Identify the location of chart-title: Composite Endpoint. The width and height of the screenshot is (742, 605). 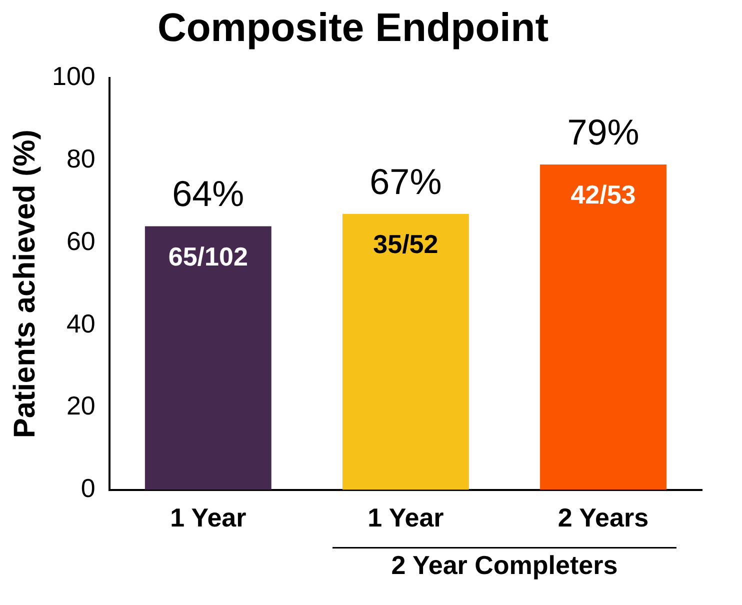
(353, 28).